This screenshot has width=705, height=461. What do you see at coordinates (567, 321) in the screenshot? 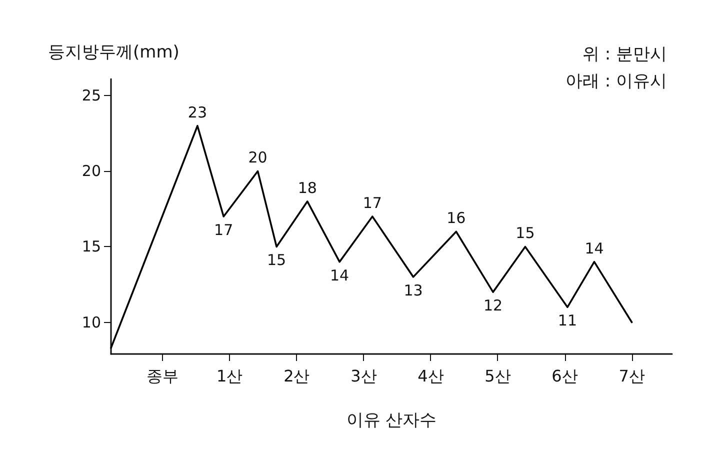
I see `data-label: 11` at bounding box center [567, 321].